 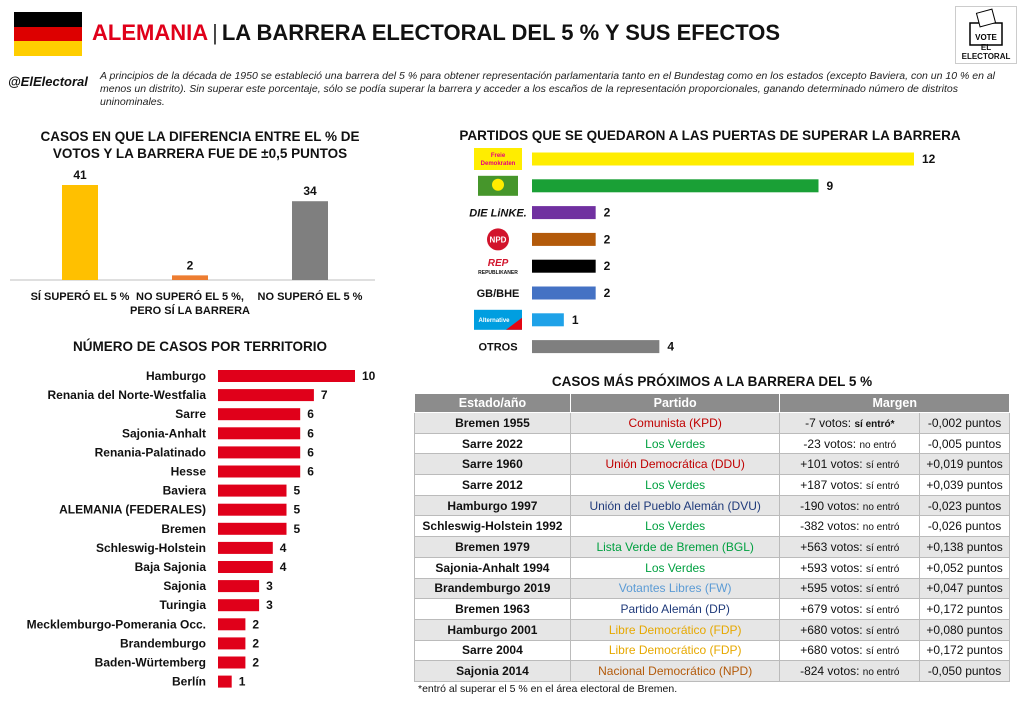 I want to click on cell-estado: Sarre 2022, so click(x=492, y=443).